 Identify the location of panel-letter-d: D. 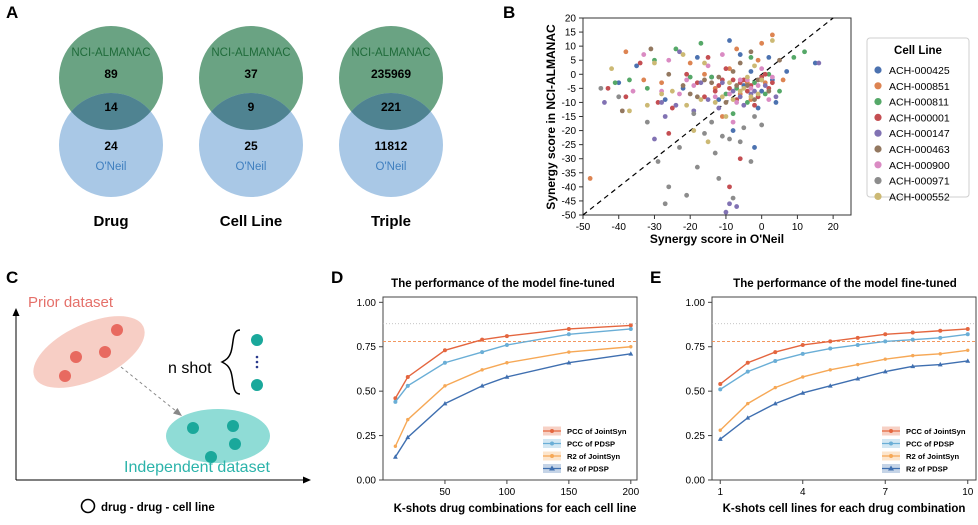
(337, 277).